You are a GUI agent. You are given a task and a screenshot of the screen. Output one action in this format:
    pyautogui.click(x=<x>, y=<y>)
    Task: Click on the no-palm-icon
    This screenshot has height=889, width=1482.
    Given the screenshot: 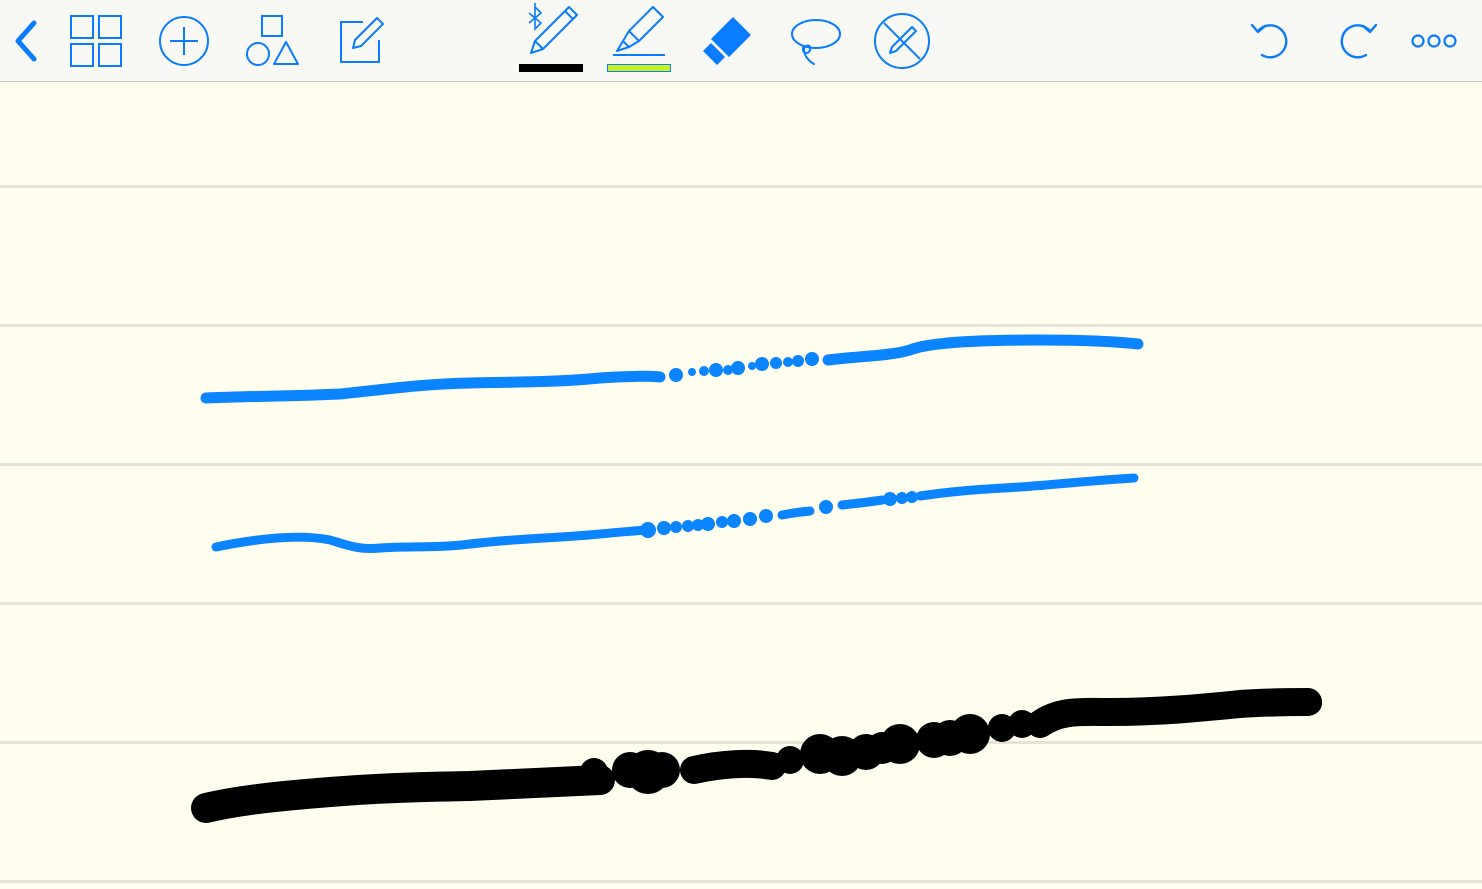 What is the action you would take?
    pyautogui.click(x=902, y=40)
    